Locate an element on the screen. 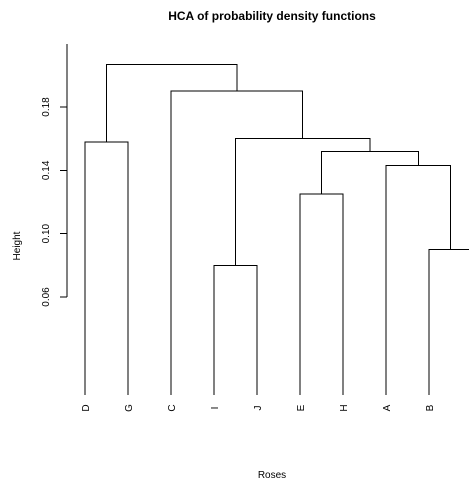  leaf-label: A is located at coordinates (387, 407).